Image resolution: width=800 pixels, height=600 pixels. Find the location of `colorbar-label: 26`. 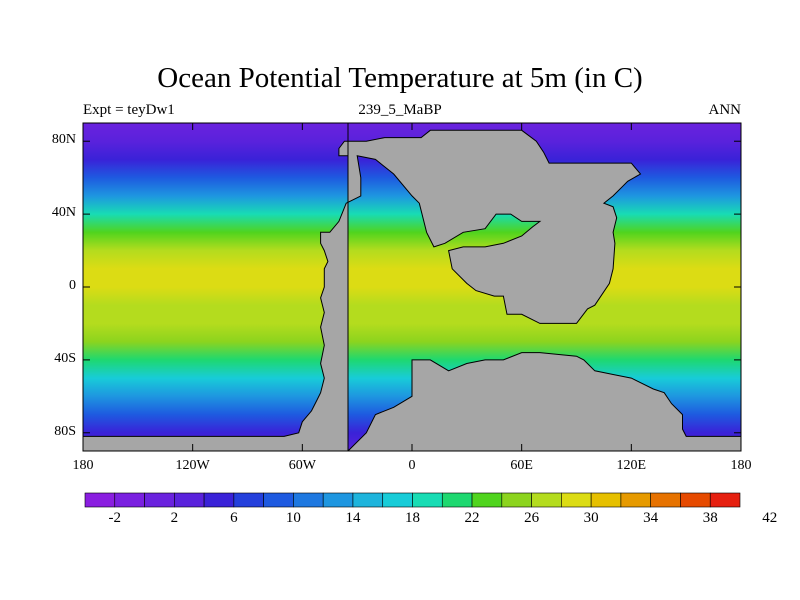

colorbar-label: 26 is located at coordinates (532, 518).